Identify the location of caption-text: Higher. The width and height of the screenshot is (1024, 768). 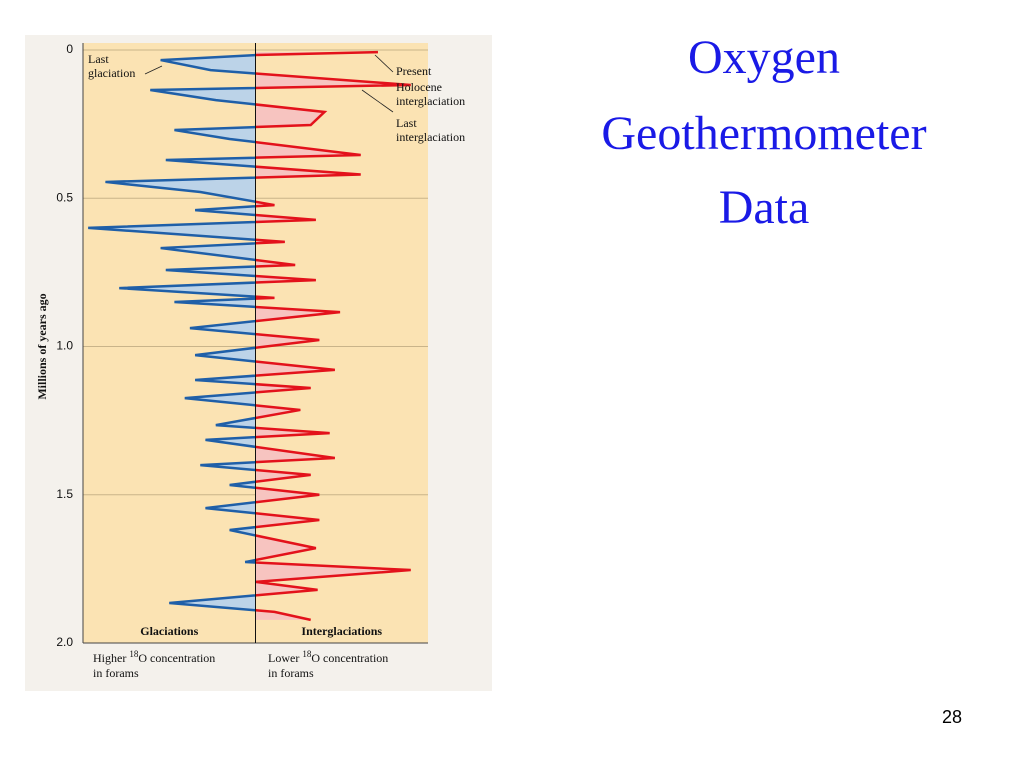
(111, 658).